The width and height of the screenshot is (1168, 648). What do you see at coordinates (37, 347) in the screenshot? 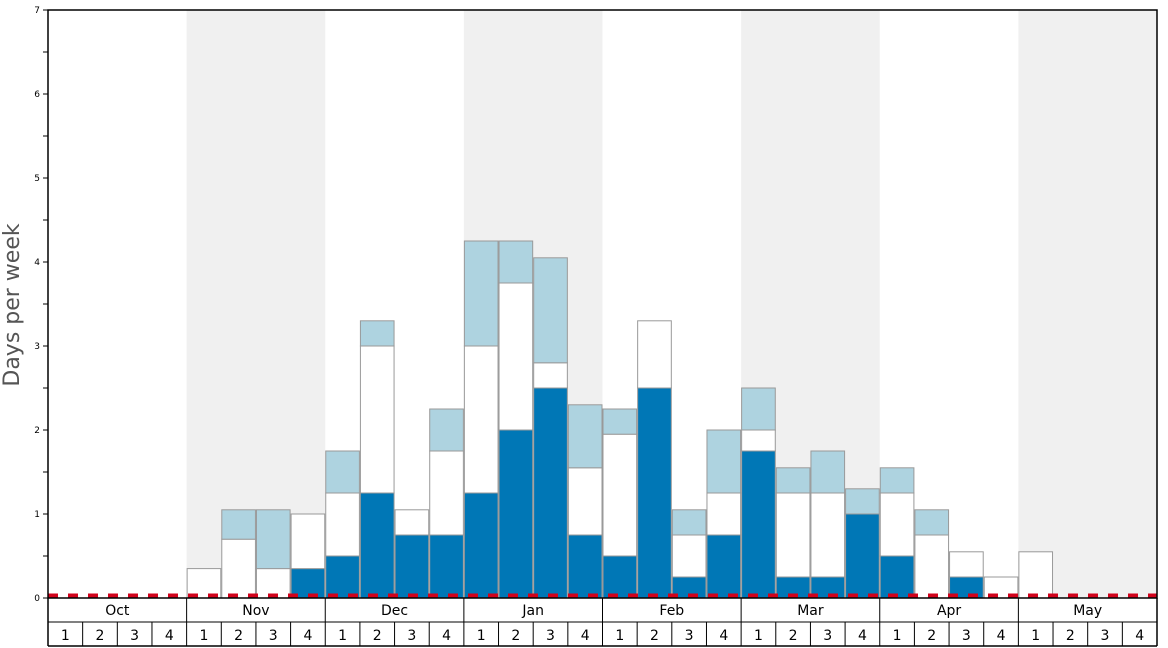
I see `y-tick-label: 3` at bounding box center [37, 347].